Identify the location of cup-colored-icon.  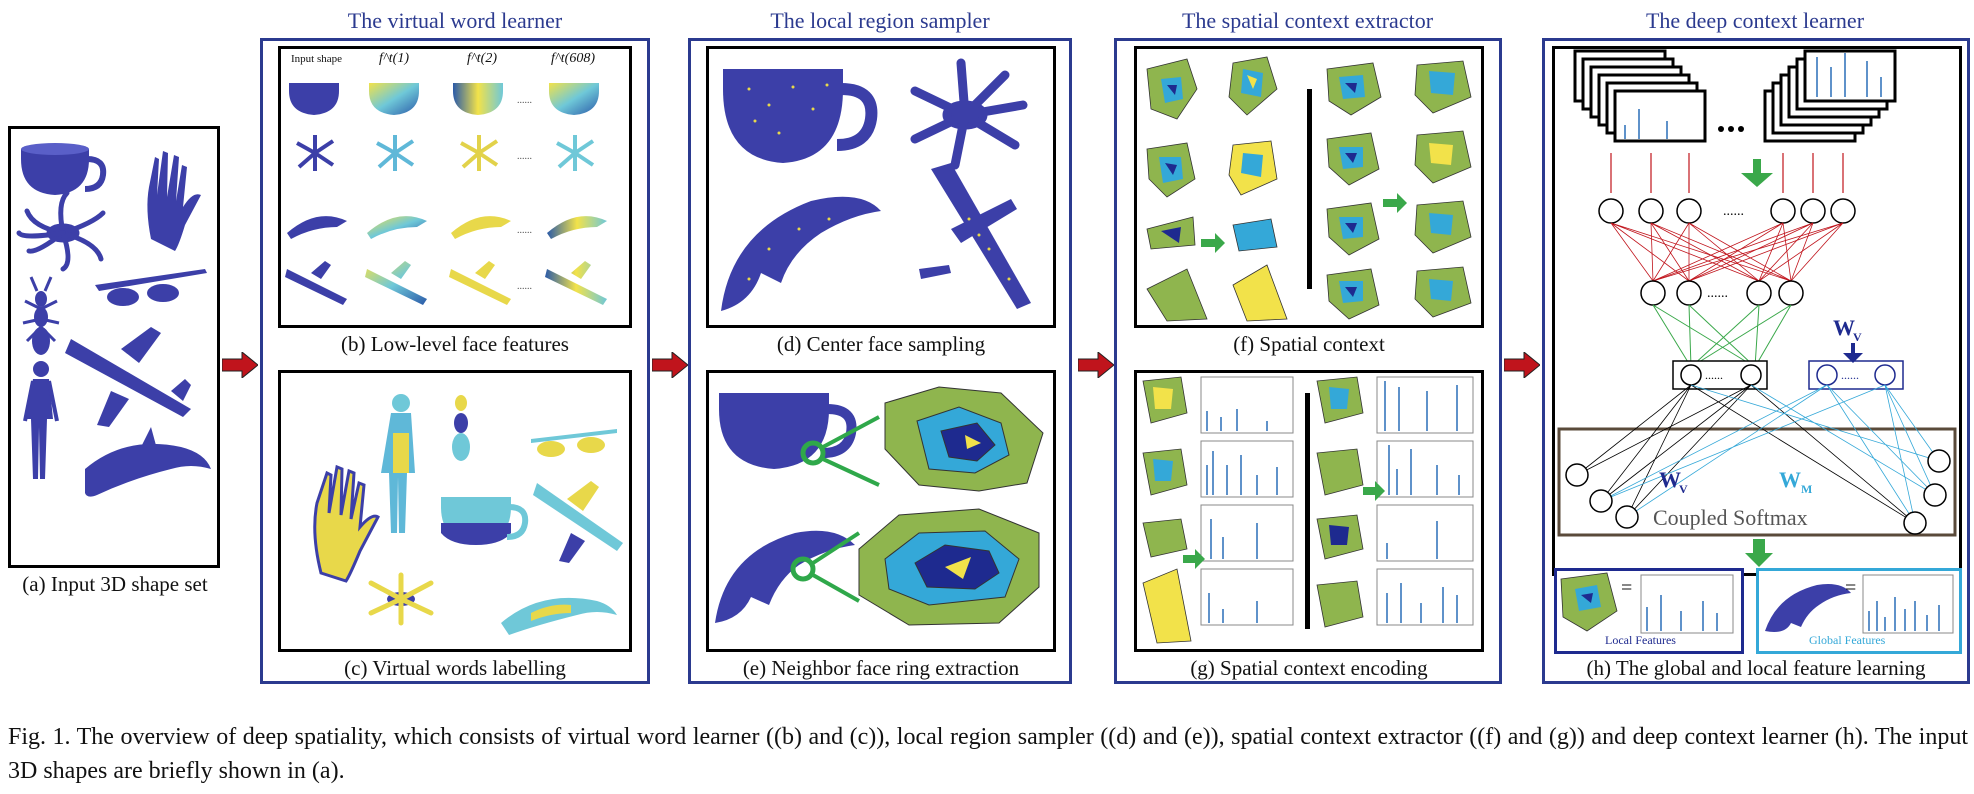
(485, 521).